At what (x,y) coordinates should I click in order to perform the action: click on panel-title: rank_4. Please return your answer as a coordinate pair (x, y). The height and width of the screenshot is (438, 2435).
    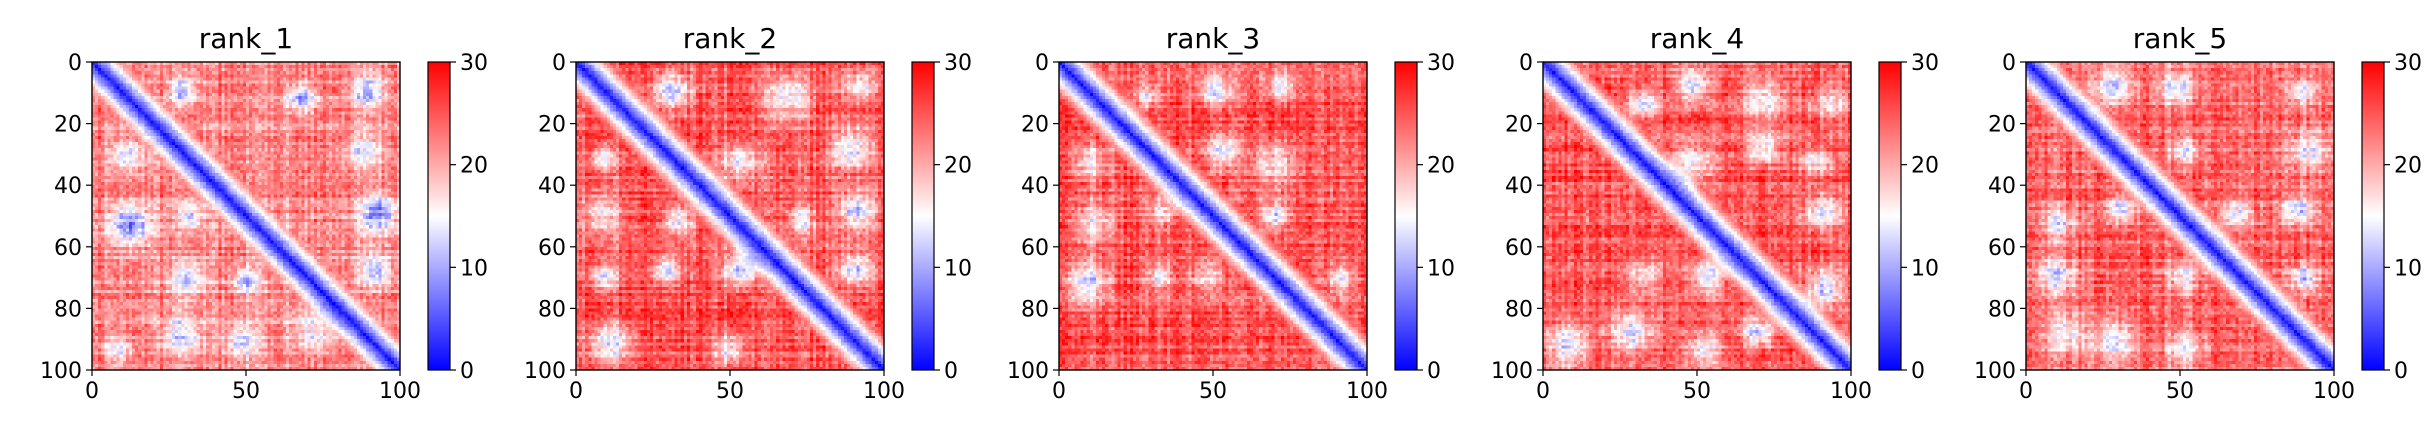
    Looking at the image, I should click on (1697, 38).